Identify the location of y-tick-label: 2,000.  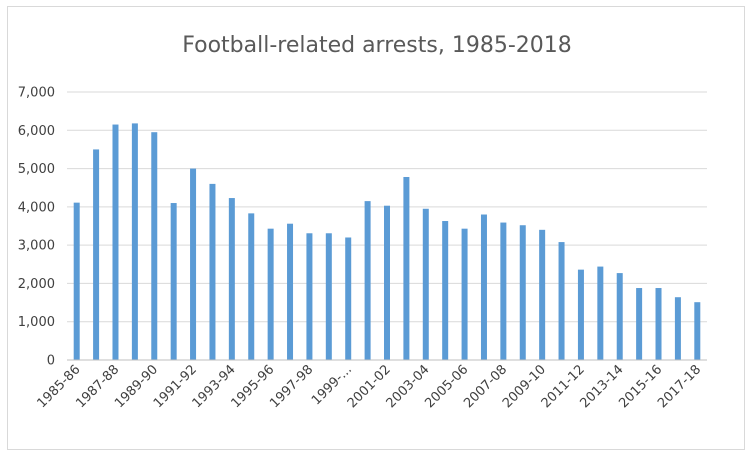
(36, 284).